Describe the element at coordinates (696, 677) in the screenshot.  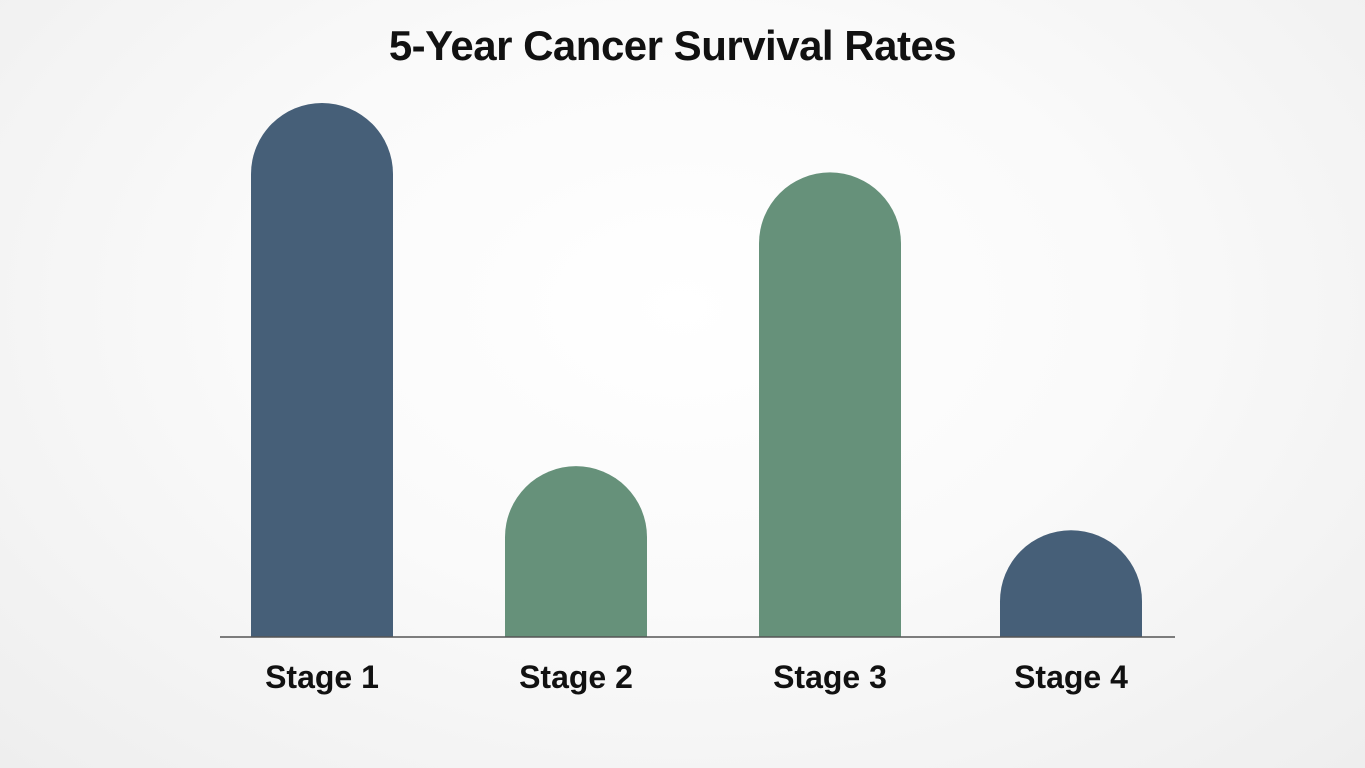
I see `tick-labels-group: Stage 1 Stage 2 Stage 3 Stage 4` at that location.